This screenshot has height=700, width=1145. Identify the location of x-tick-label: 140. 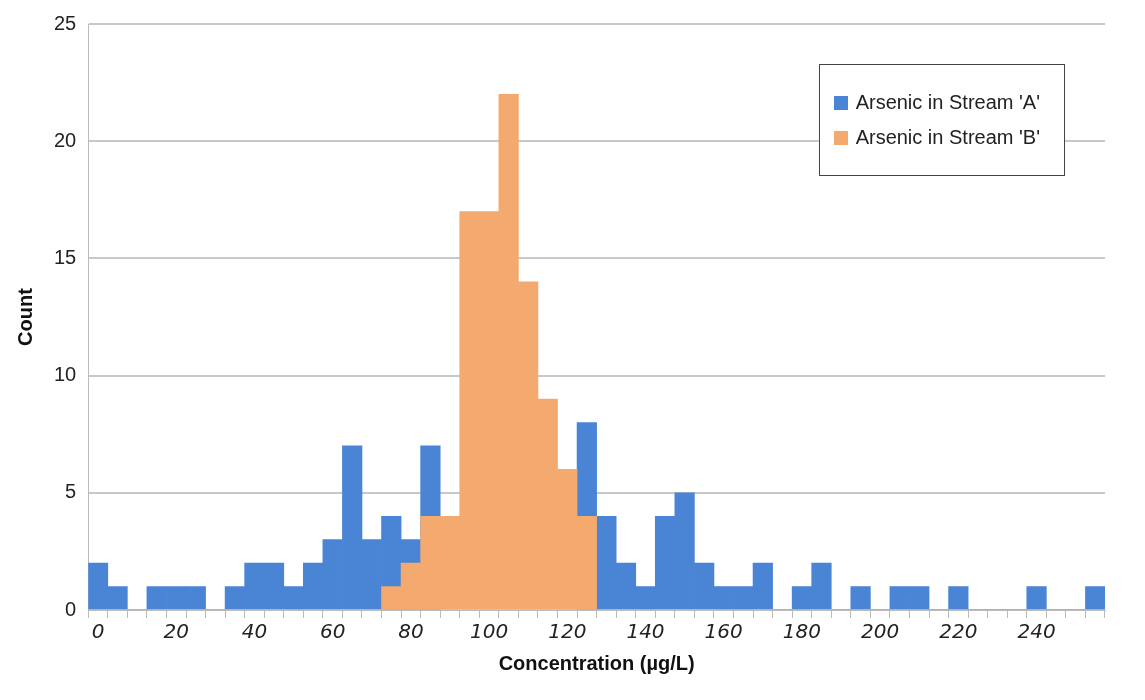
(645, 631).